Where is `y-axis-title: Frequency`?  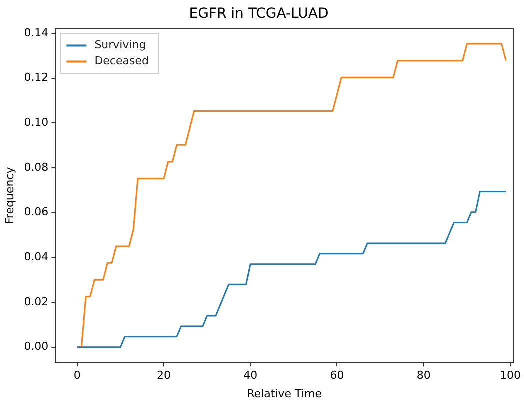 y-axis-title: Frequency is located at coordinates (9, 195).